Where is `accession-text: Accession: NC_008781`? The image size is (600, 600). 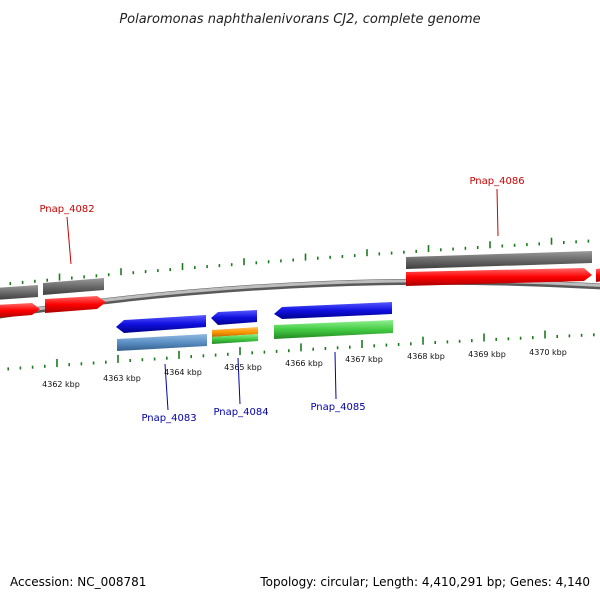
accession-text: Accession: NC_008781 is located at coordinates (78, 582).